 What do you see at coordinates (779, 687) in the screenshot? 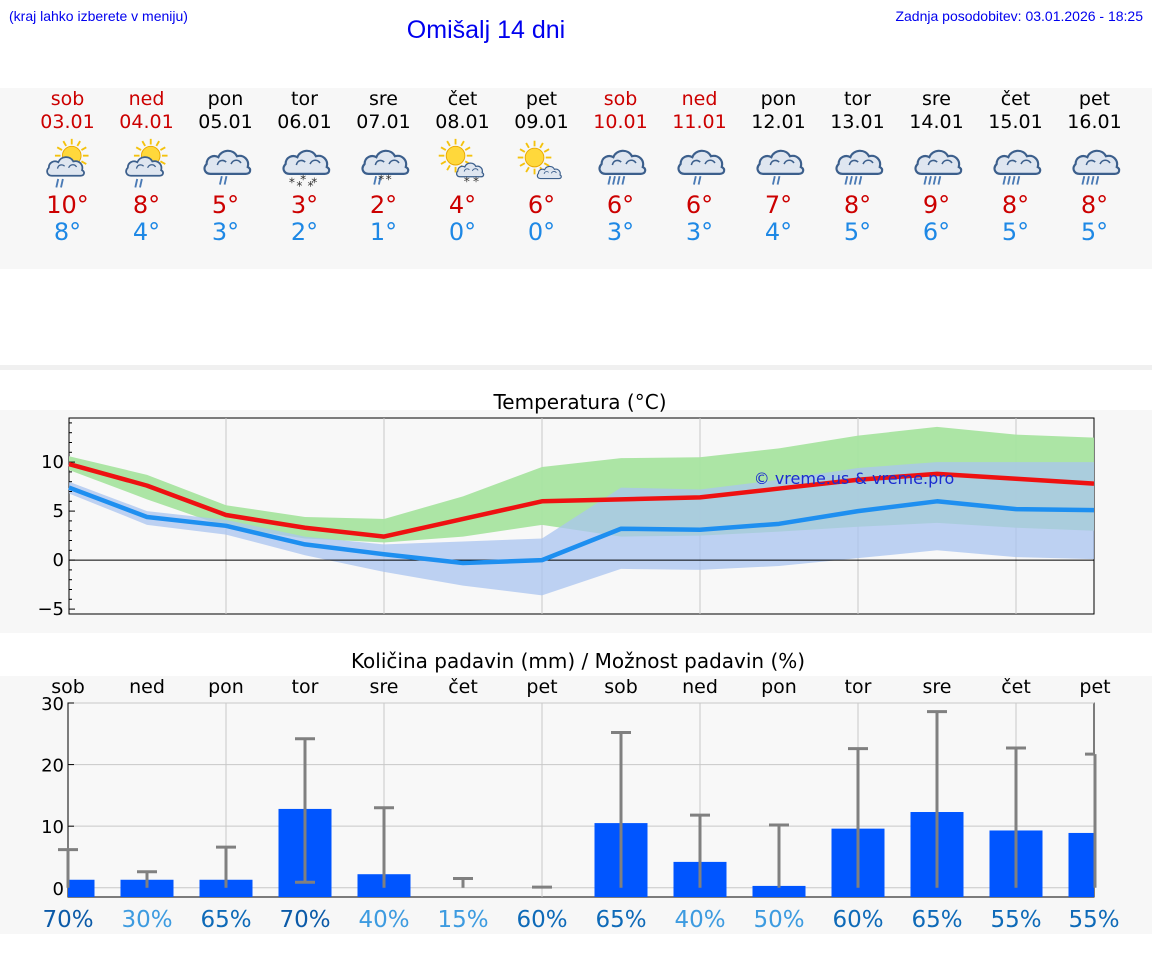
I see `day-label: pon` at bounding box center [779, 687].